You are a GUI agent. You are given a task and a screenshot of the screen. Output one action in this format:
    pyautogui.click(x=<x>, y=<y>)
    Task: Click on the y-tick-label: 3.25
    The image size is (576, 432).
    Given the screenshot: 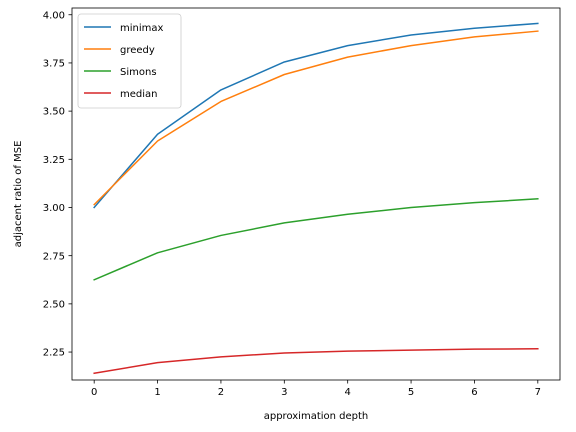 What is the action you would take?
    pyautogui.click(x=54, y=160)
    